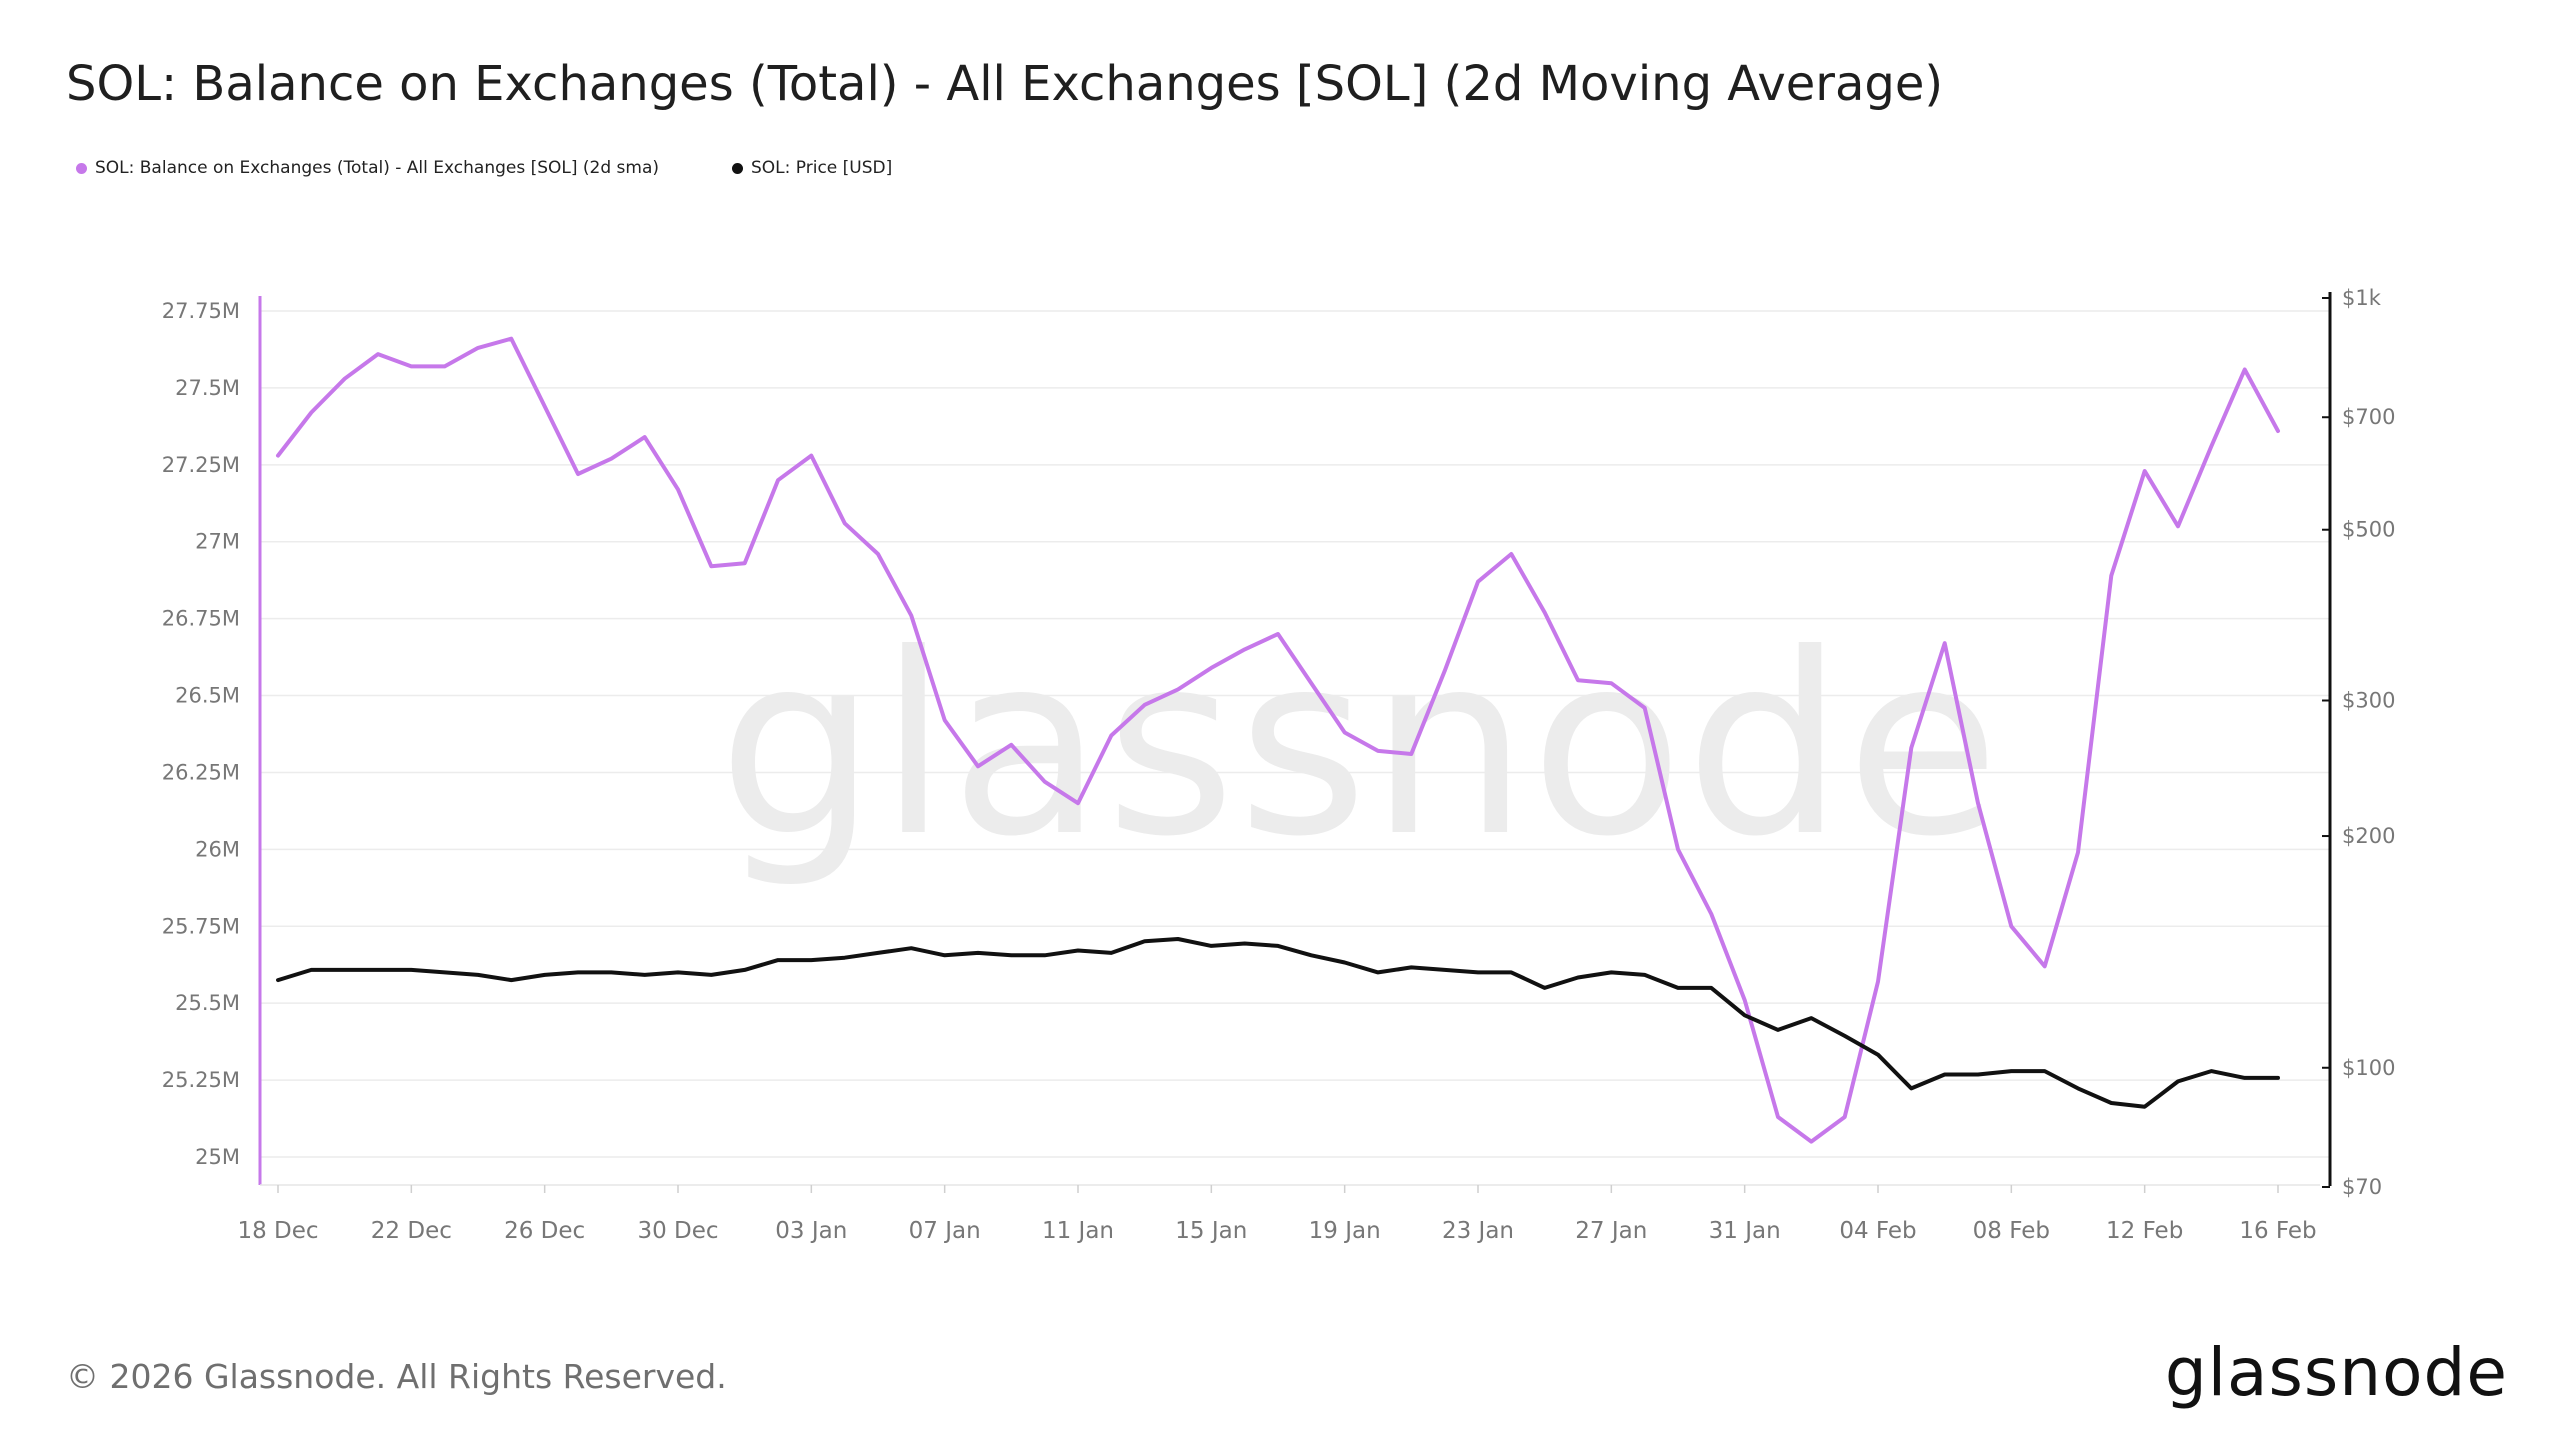 Image resolution: width=2560 pixels, height=1440 pixels. What do you see at coordinates (737, 168) in the screenshot?
I see `legend-dot-price` at bounding box center [737, 168].